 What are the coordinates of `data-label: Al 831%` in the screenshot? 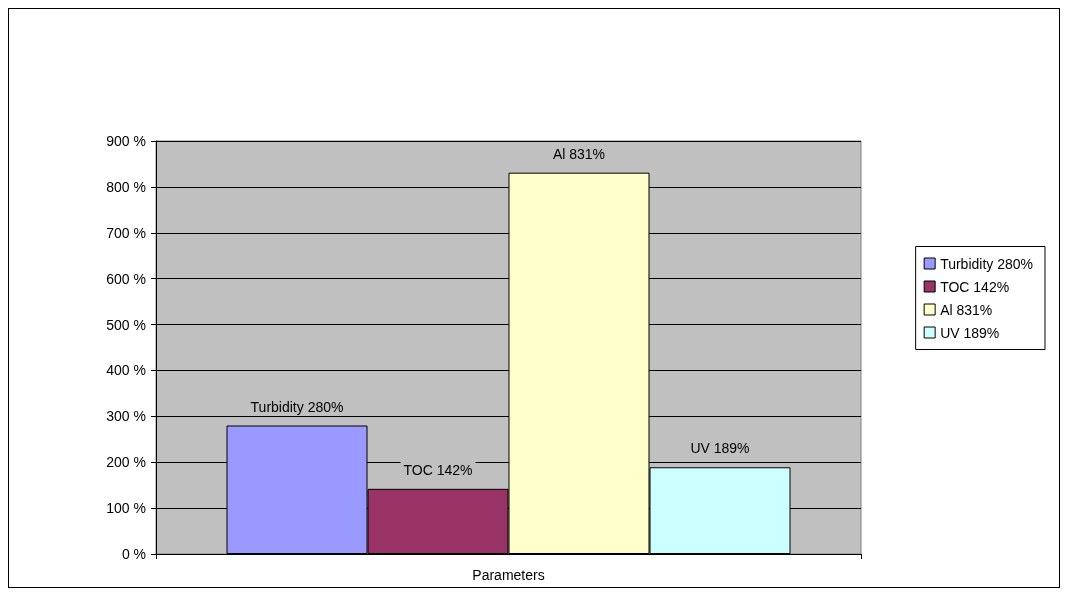 It's located at (579, 153).